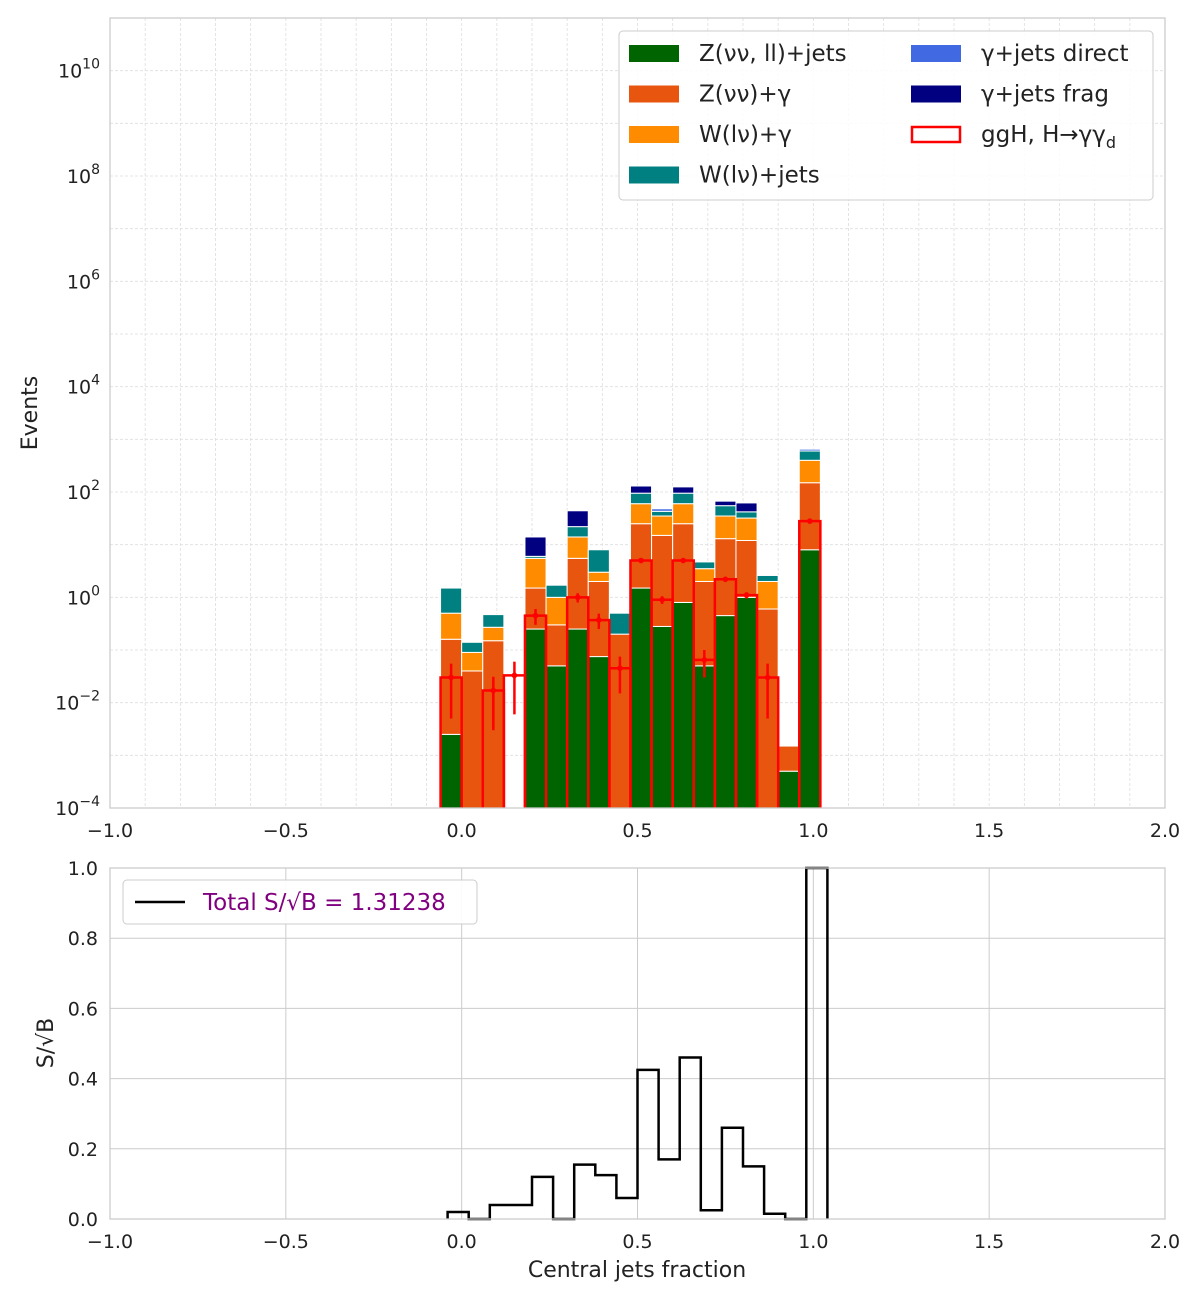 The width and height of the screenshot is (1200, 1300). What do you see at coordinates (83, 1080) in the screenshot?
I see `bottom-y-tick-label: 0.4` at bounding box center [83, 1080].